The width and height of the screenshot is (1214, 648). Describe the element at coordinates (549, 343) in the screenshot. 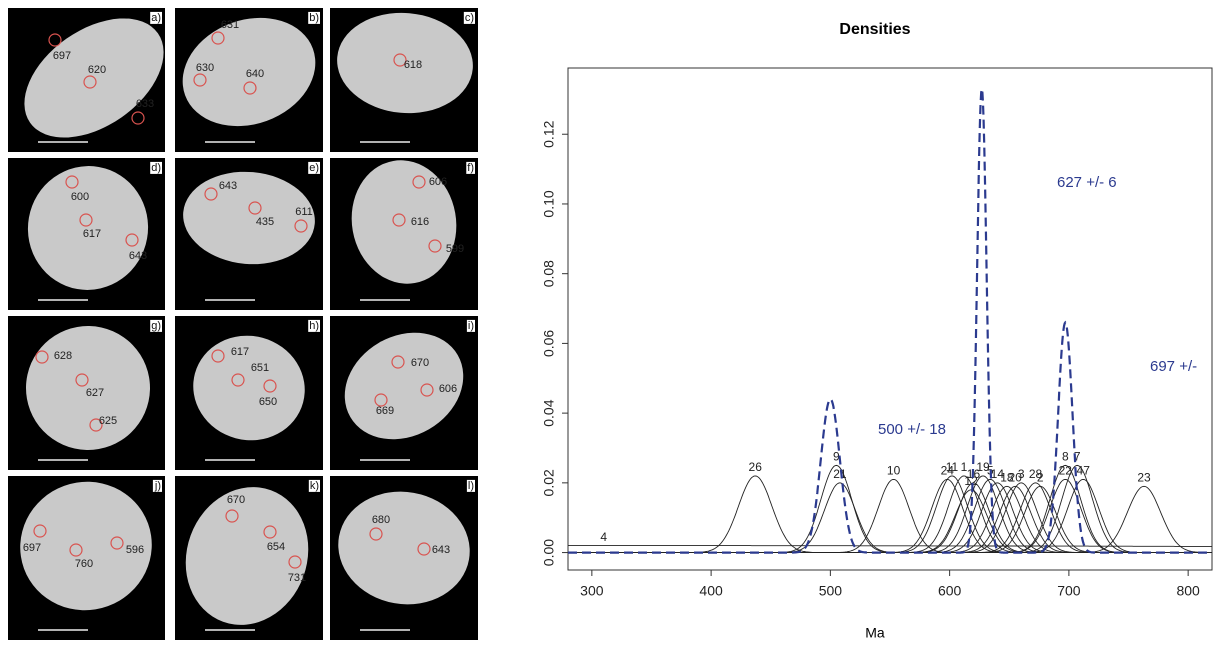

I see `y-tick-label: 0.06` at that location.